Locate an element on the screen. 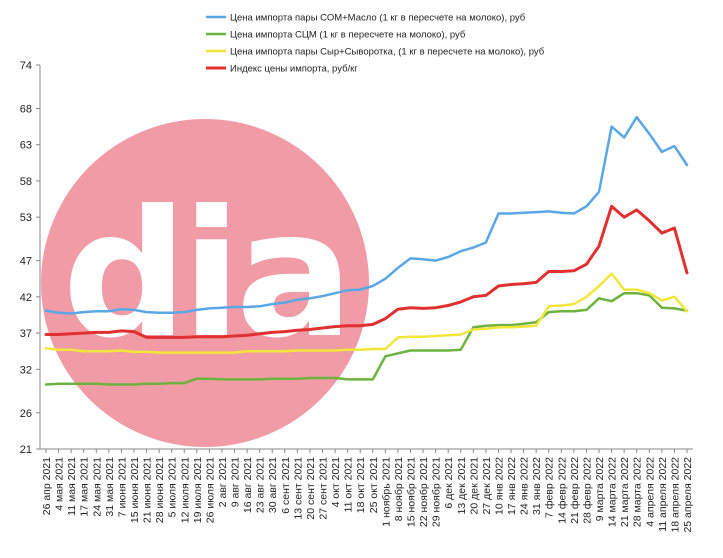  x-tick-label: 18 апреля 2022 is located at coordinates (675, 495).